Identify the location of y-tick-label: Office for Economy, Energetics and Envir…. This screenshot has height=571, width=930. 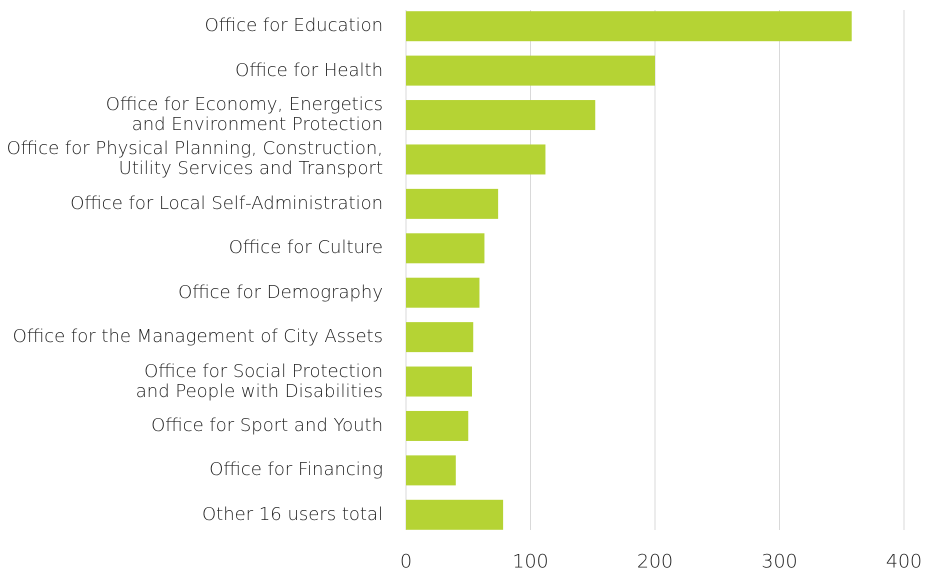
(244, 115).